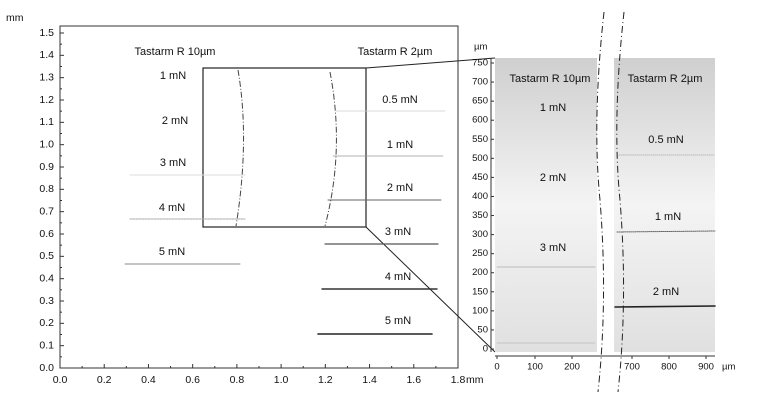 The height and width of the screenshot is (400, 765). What do you see at coordinates (480, 310) in the screenshot?
I see `y-tick-label: 100` at bounding box center [480, 310].